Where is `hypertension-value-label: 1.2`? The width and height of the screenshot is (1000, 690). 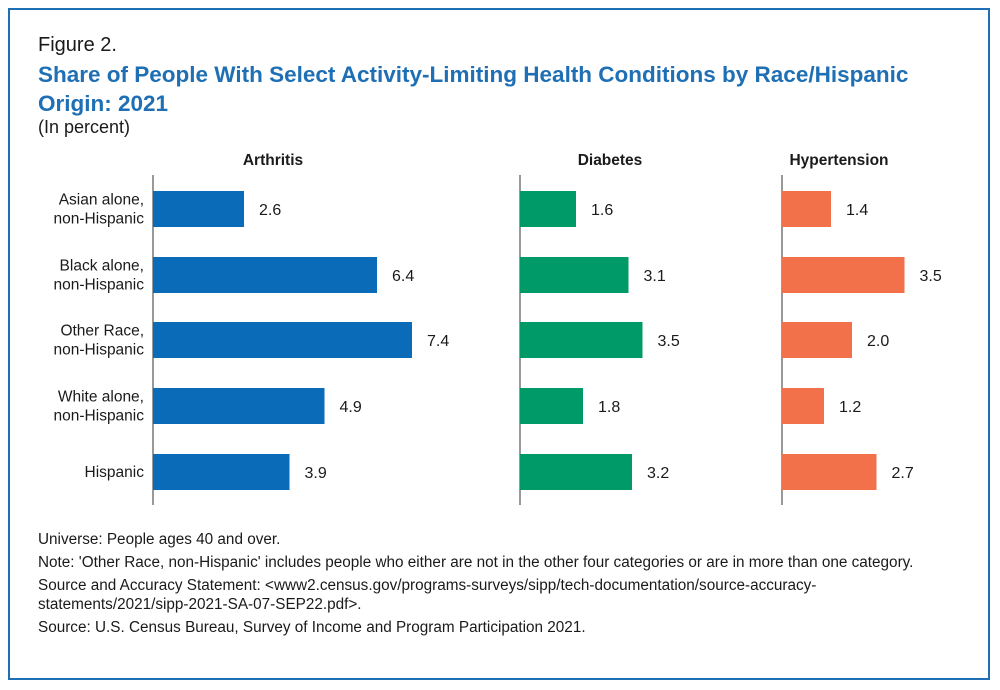 hypertension-value-label: 1.2 is located at coordinates (850, 407).